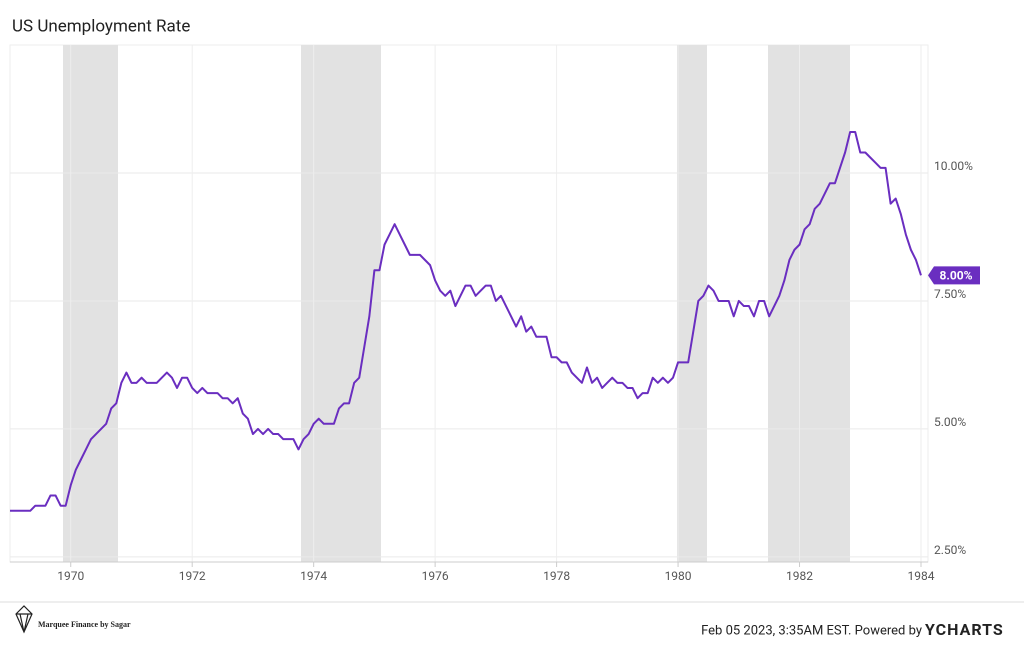 The image size is (1024, 646). What do you see at coordinates (70, 576) in the screenshot?
I see `x-tick-label: 1970` at bounding box center [70, 576].